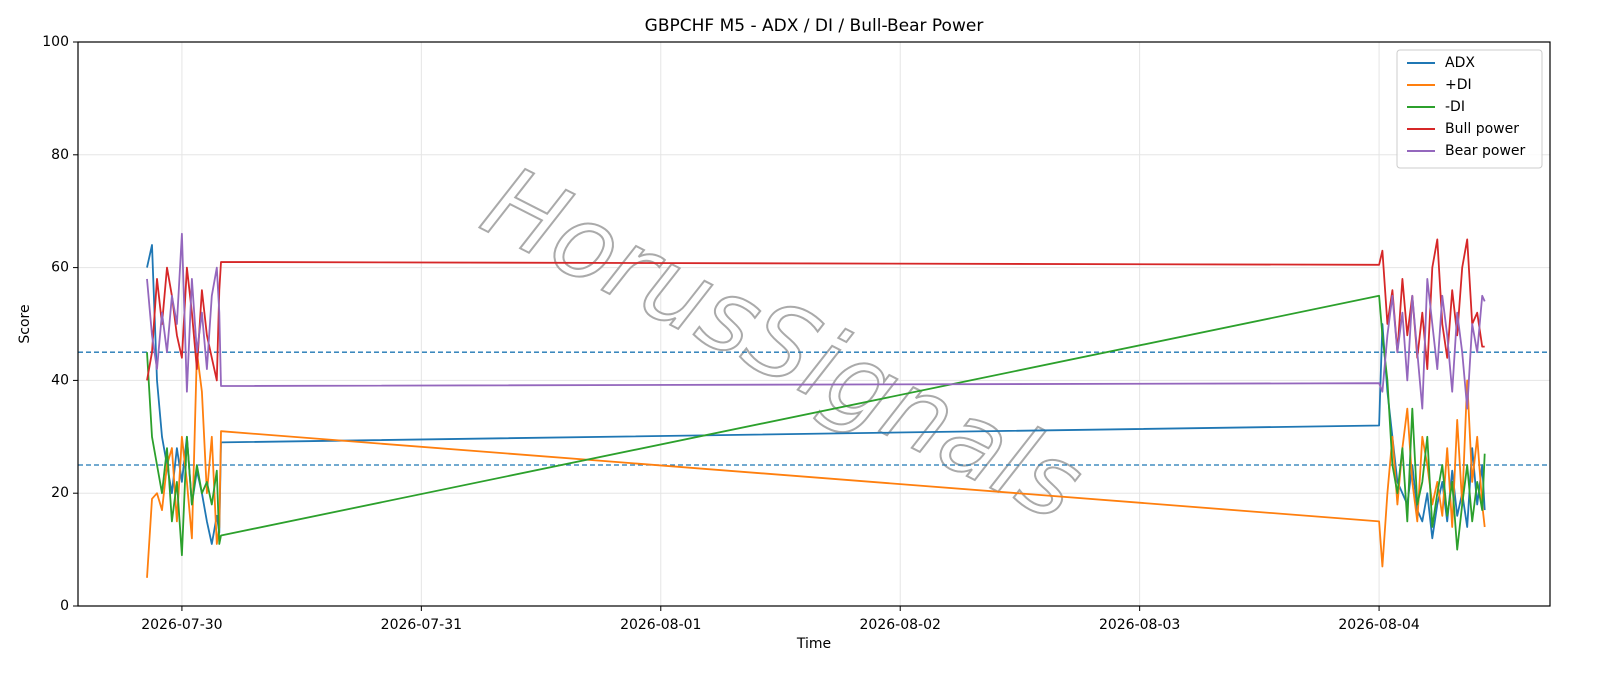  Describe the element at coordinates (60, 380) in the screenshot. I see `y-tick-label: 40` at that location.